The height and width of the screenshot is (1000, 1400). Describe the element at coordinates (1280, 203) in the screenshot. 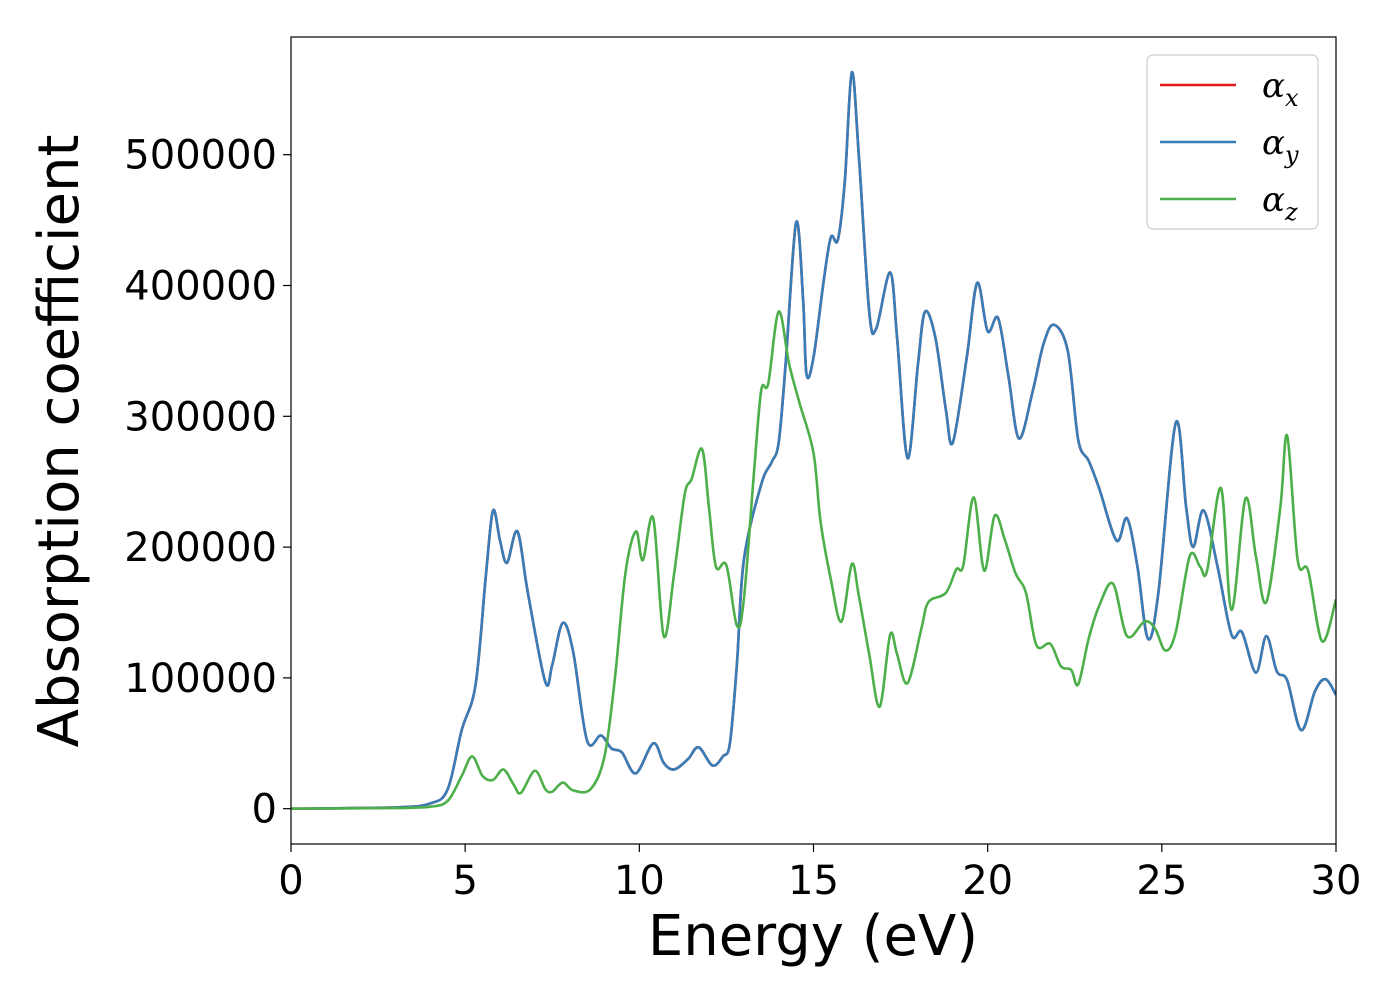

I see `legend-label-z: αz` at that location.